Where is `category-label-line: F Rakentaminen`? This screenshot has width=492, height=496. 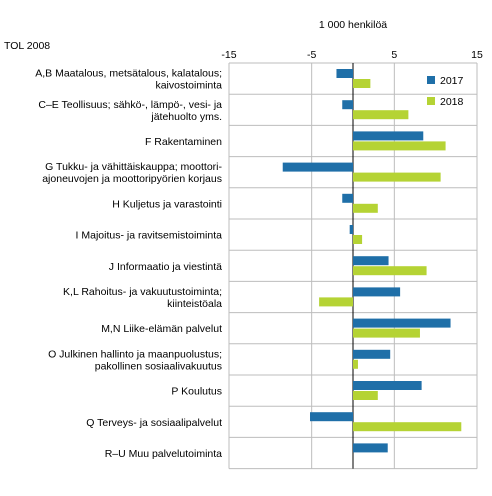
category-label-line: F Rakentaminen is located at coordinates (183, 142).